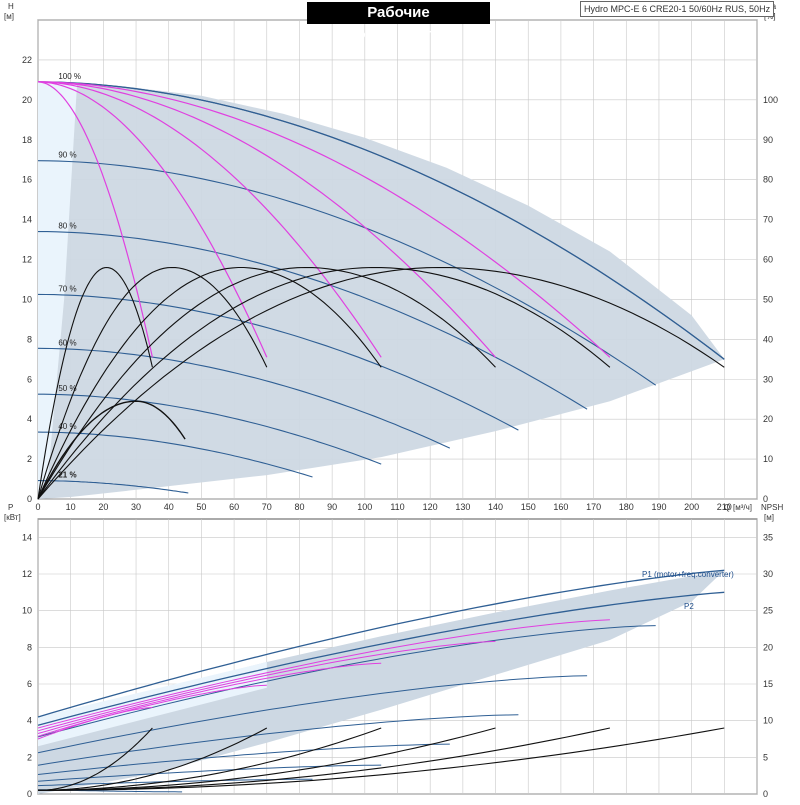  I want to click on y2-tick-label: 10, so click(768, 459).